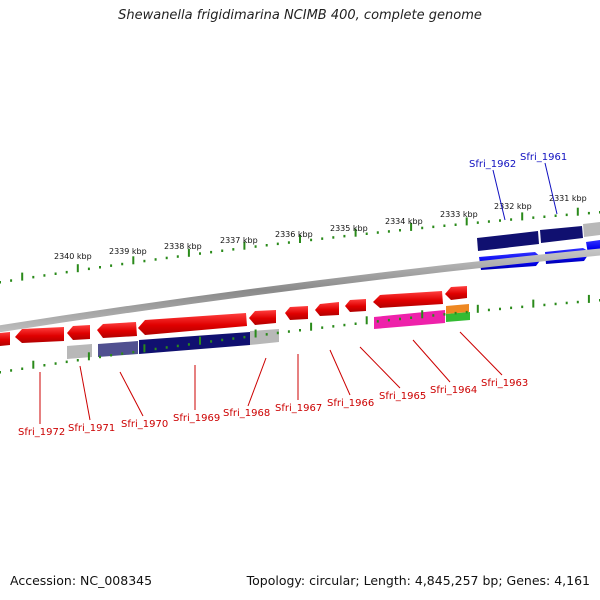  Describe the element at coordinates (298, 408) in the screenshot. I see `gene-label-sfri-1967: Sfri_1967` at that location.